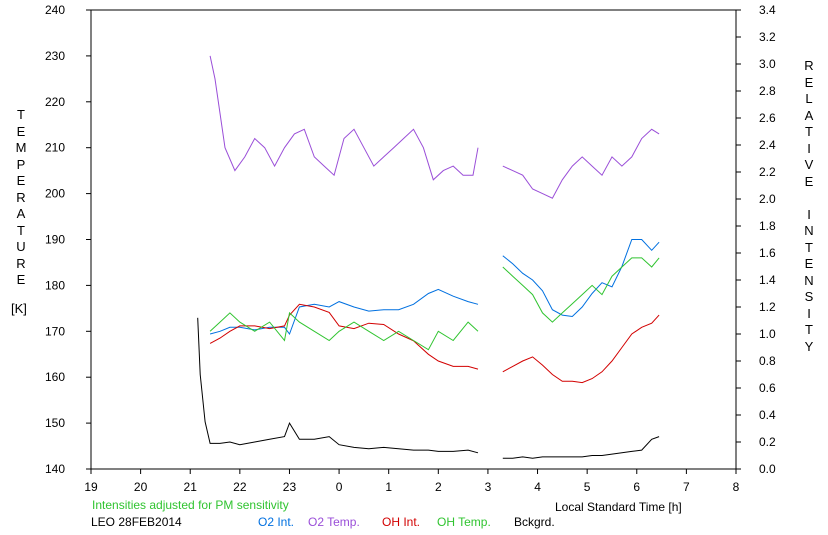  What do you see at coordinates (767, 118) in the screenshot?
I see `right-tick-label: 2.6` at bounding box center [767, 118].